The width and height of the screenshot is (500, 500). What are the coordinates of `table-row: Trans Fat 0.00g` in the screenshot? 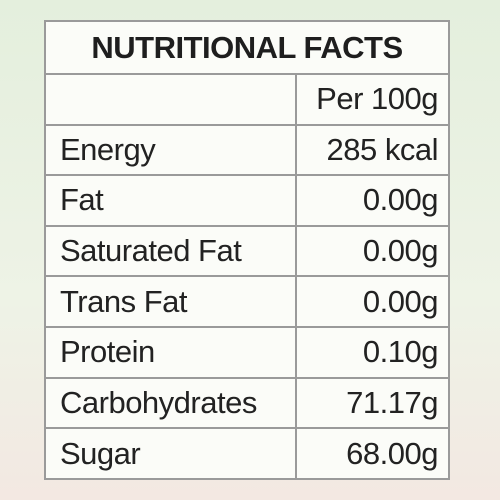 It's located at (247, 302).